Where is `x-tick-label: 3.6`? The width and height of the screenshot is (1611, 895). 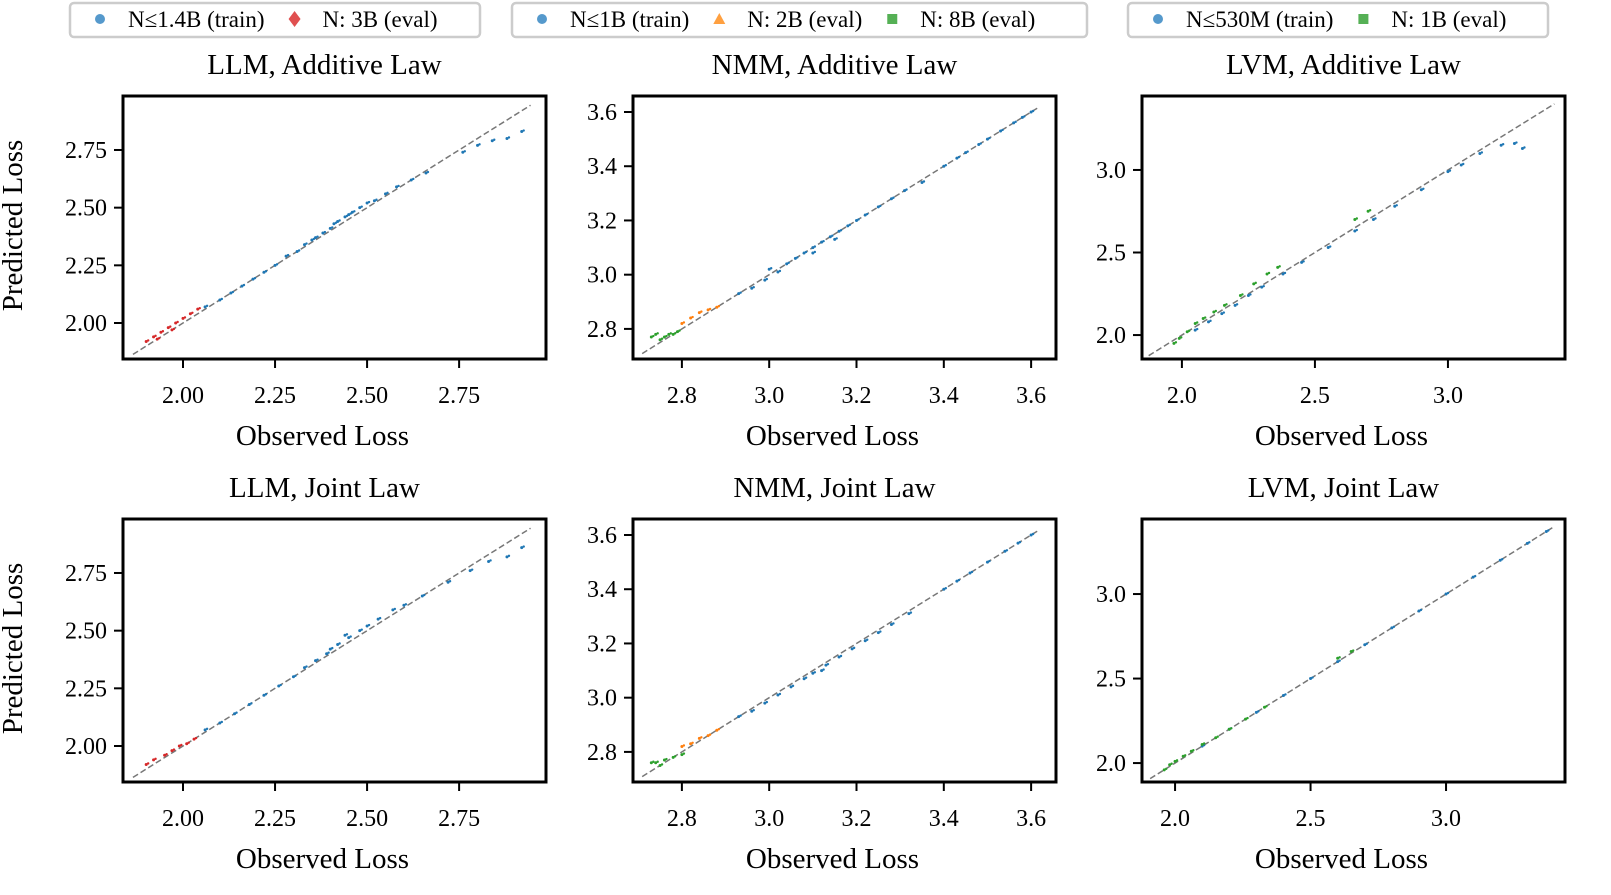
x-tick-label: 3.6 is located at coordinates (1031, 396).